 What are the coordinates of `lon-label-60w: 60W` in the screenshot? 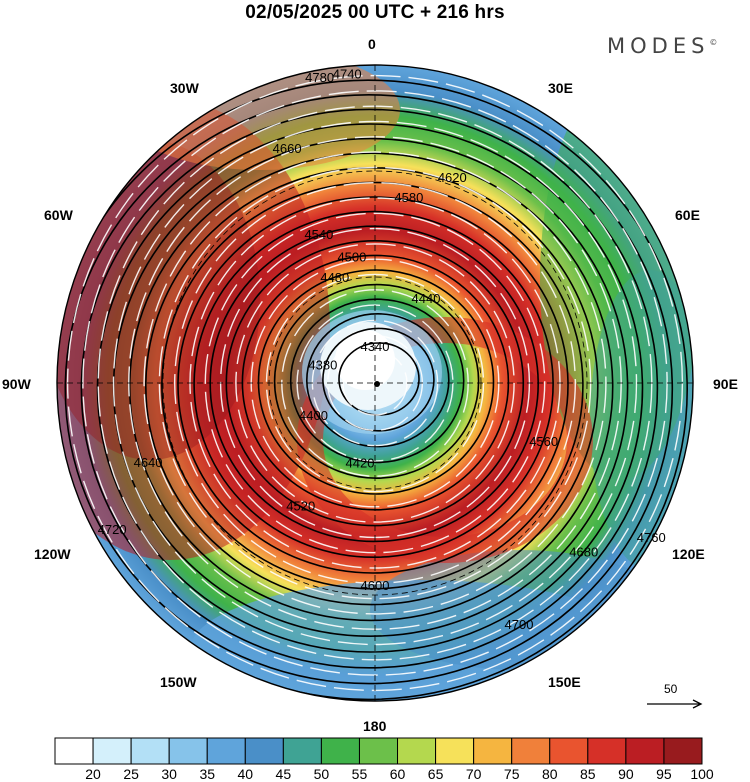 It's located at (58, 215).